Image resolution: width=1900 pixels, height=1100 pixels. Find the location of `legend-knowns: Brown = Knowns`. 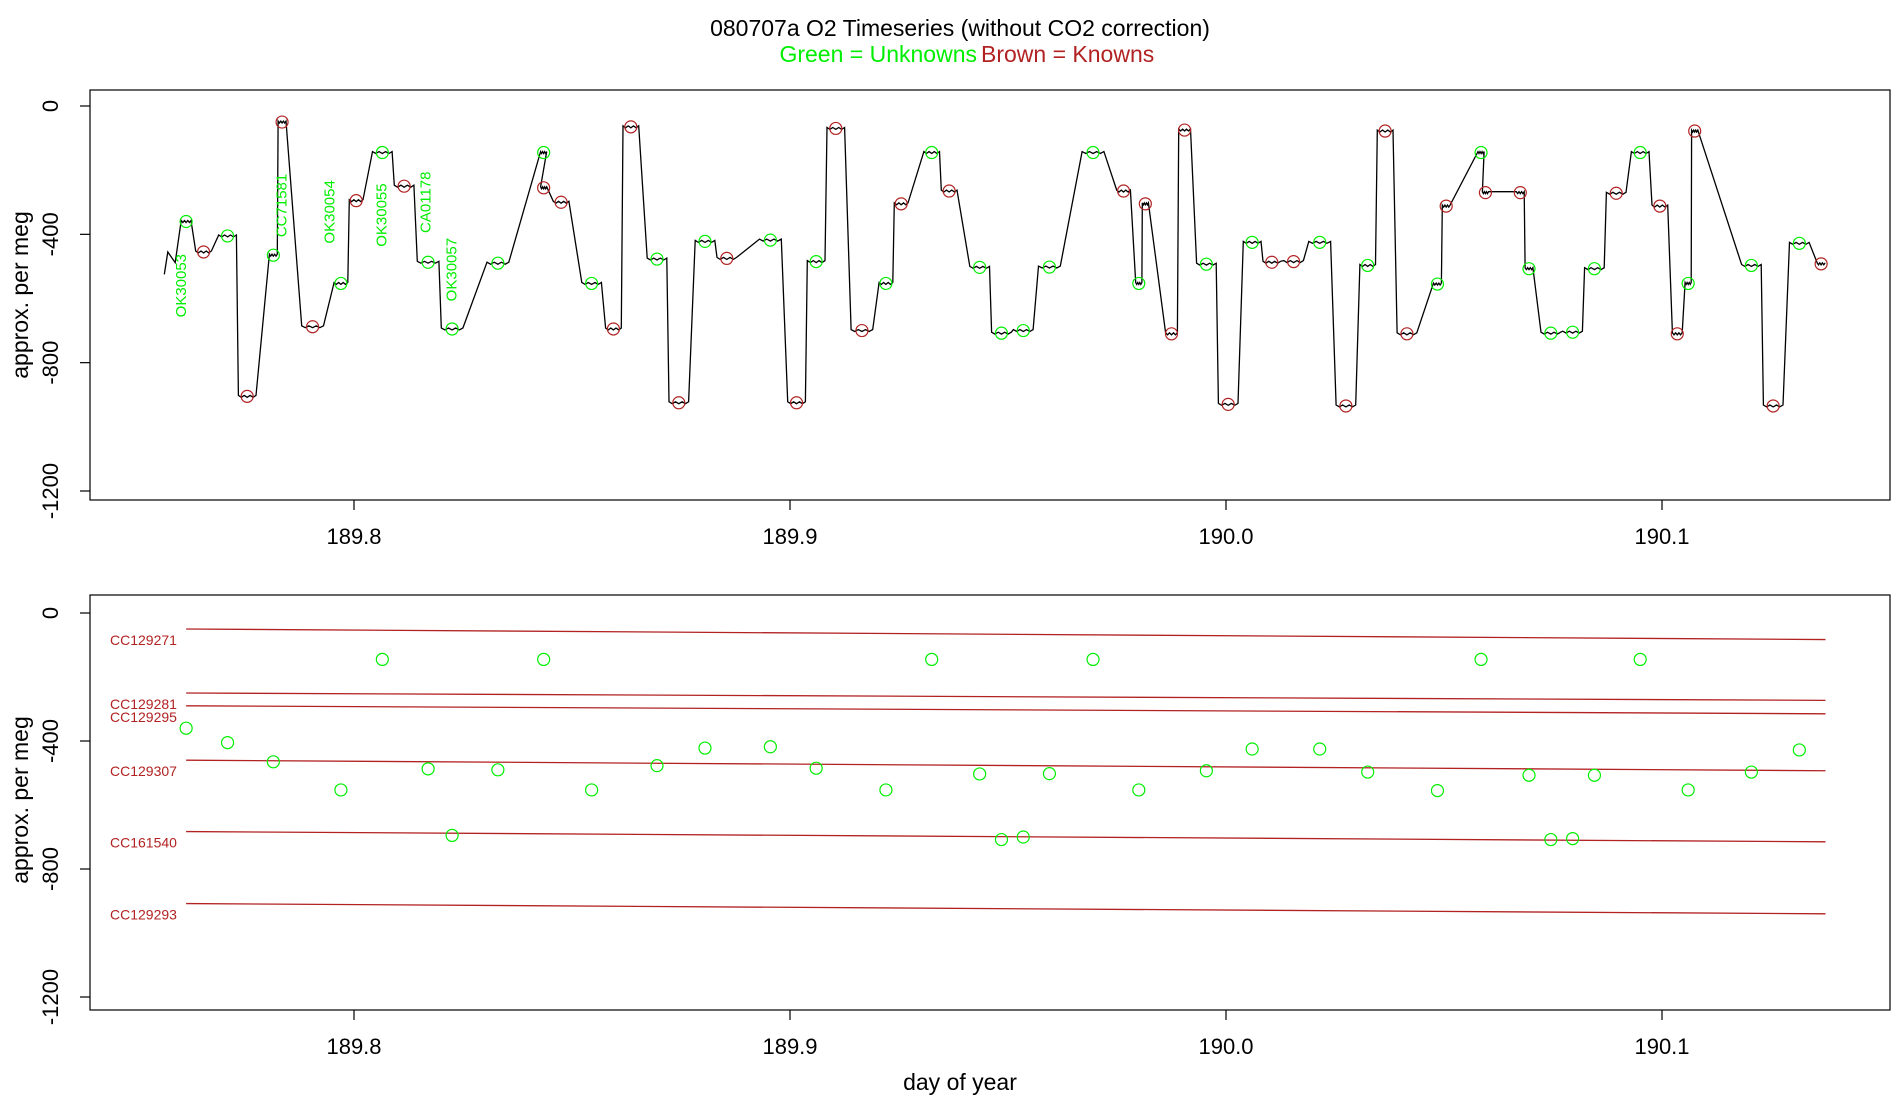

legend-knowns: Brown = Knowns is located at coordinates (1067, 54).